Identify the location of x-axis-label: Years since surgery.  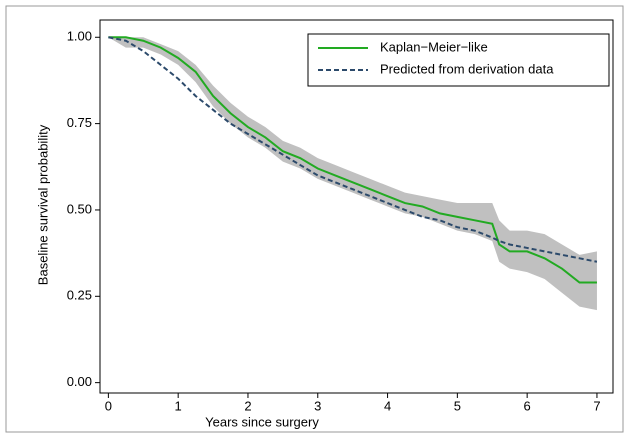
(262, 421).